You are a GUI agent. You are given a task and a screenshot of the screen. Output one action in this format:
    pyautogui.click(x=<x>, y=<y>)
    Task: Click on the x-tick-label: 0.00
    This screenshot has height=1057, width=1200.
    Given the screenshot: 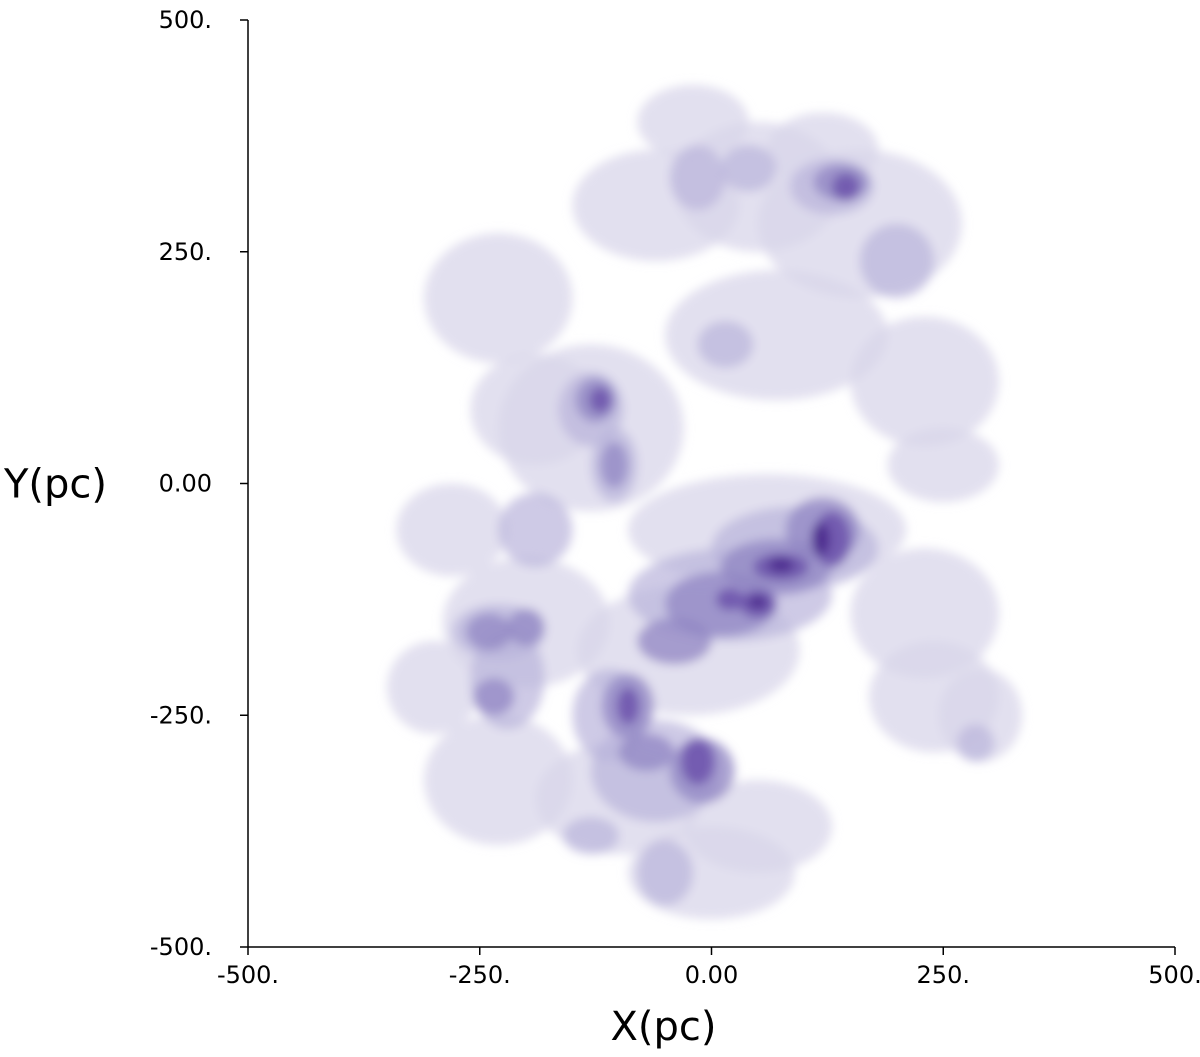 What is the action you would take?
    pyautogui.click(x=711, y=975)
    